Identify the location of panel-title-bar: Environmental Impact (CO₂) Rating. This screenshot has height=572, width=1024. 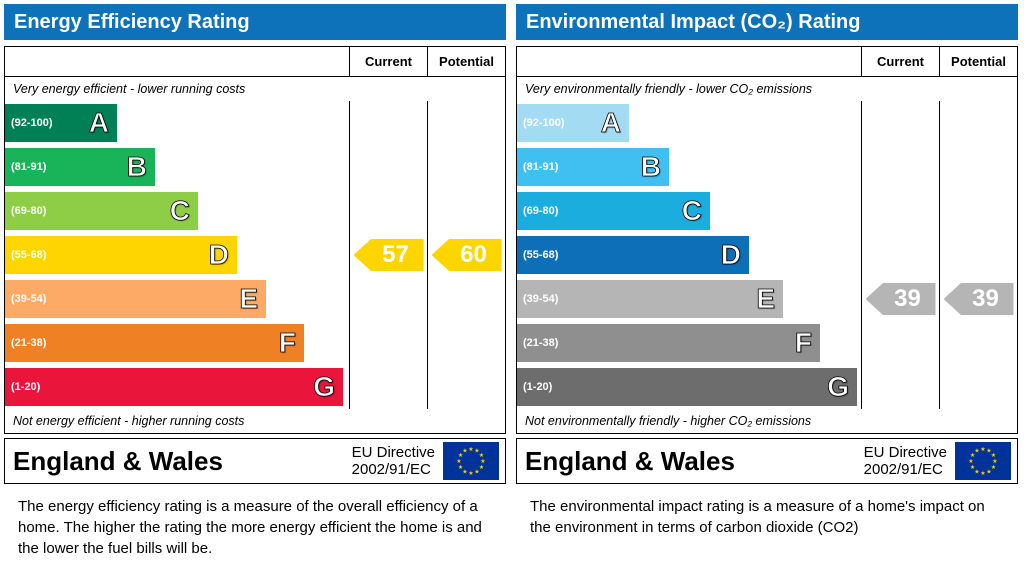
(767, 22).